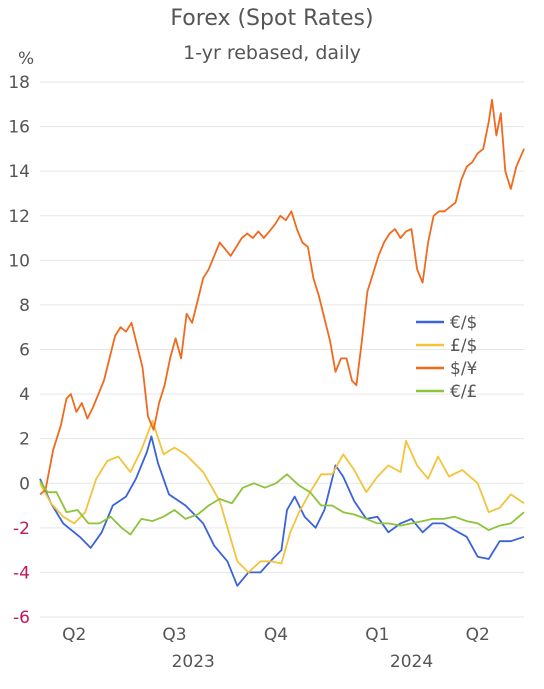  What do you see at coordinates (24, 351) in the screenshot?
I see `y-tick-label: 6` at bounding box center [24, 351].